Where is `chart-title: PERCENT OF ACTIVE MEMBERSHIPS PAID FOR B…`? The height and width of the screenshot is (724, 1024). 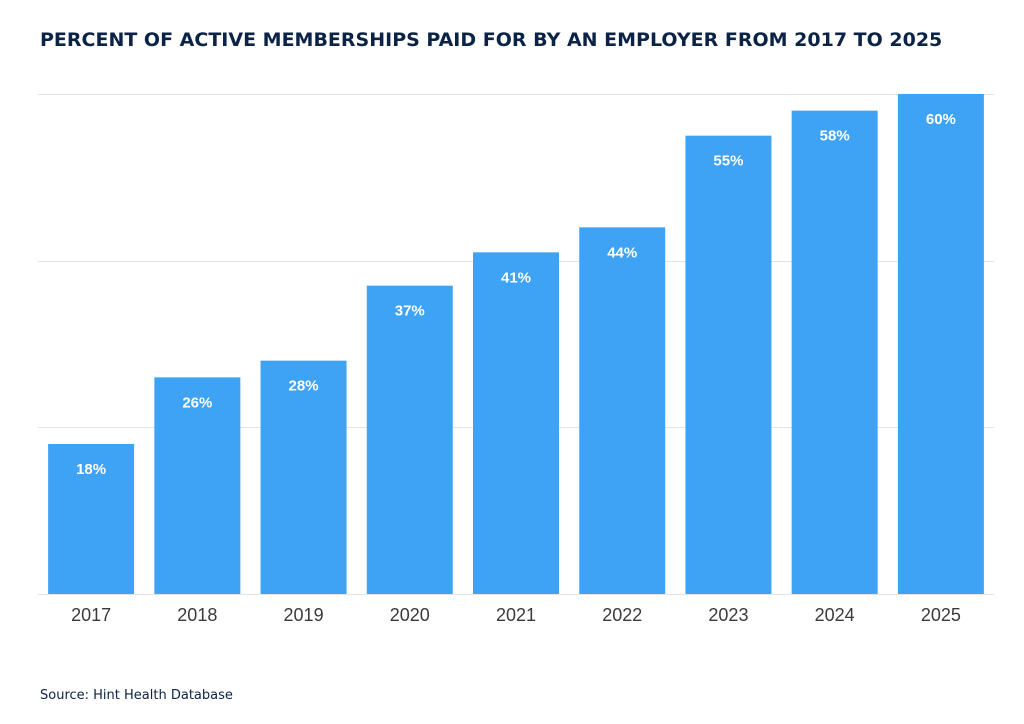 chart-title: PERCENT OF ACTIVE MEMBERSHIPS PAID FOR B… is located at coordinates (491, 40).